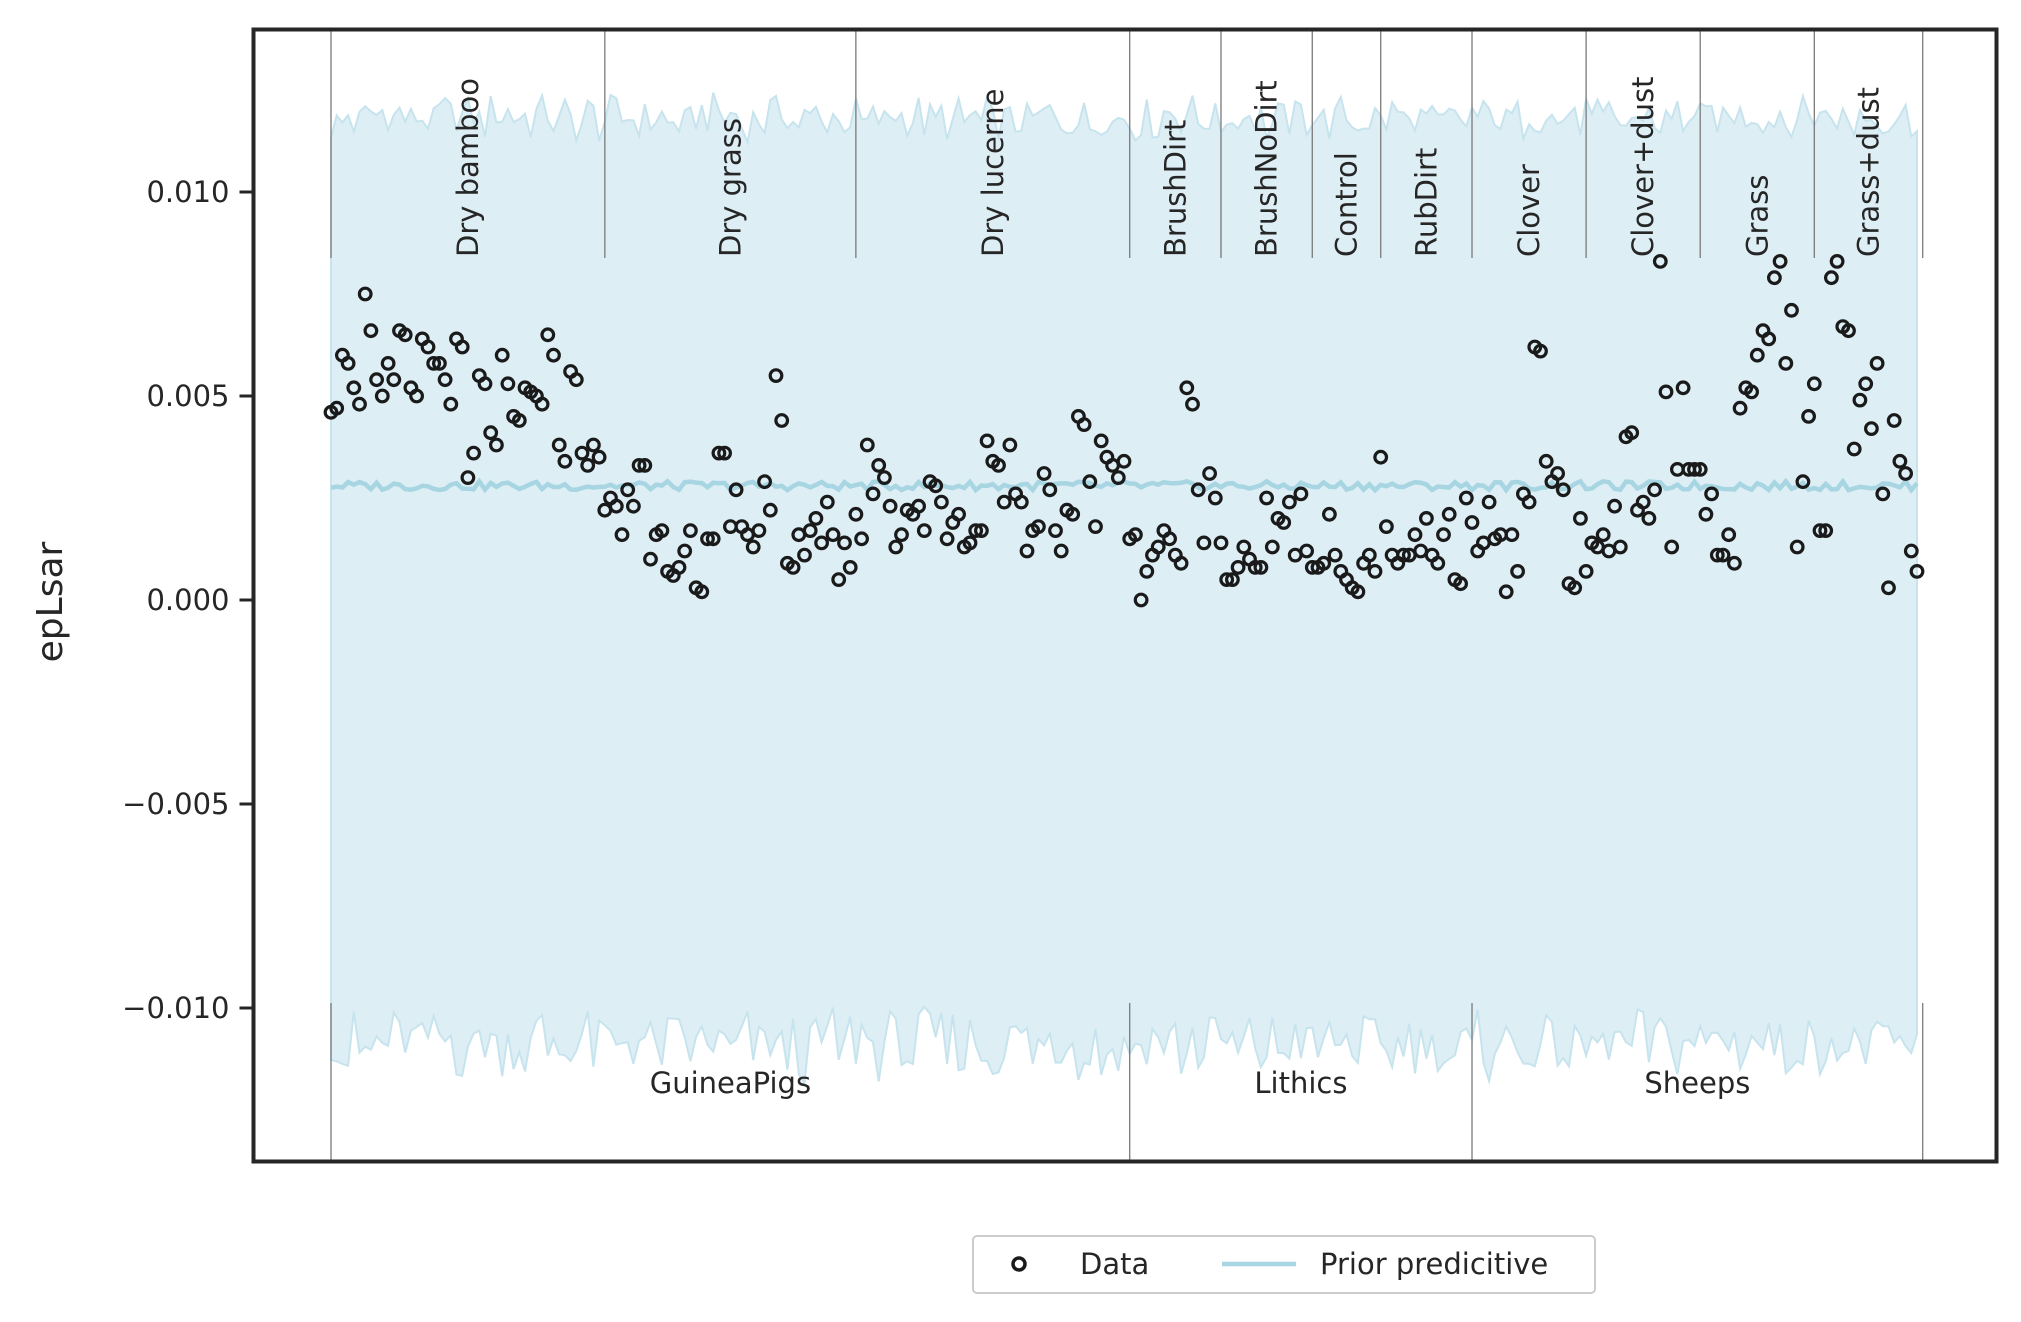 The height and width of the screenshot is (1322, 2021). I want to click on y-axis-label: epLsar, so click(50, 601).